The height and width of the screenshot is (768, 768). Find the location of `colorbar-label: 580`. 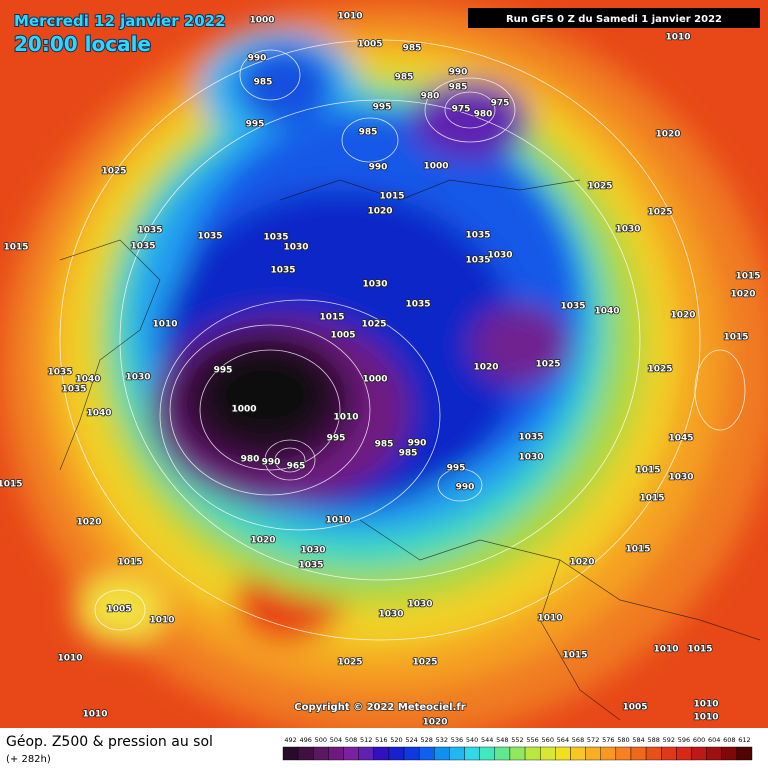

colorbar-label: 580 is located at coordinates (623, 740).